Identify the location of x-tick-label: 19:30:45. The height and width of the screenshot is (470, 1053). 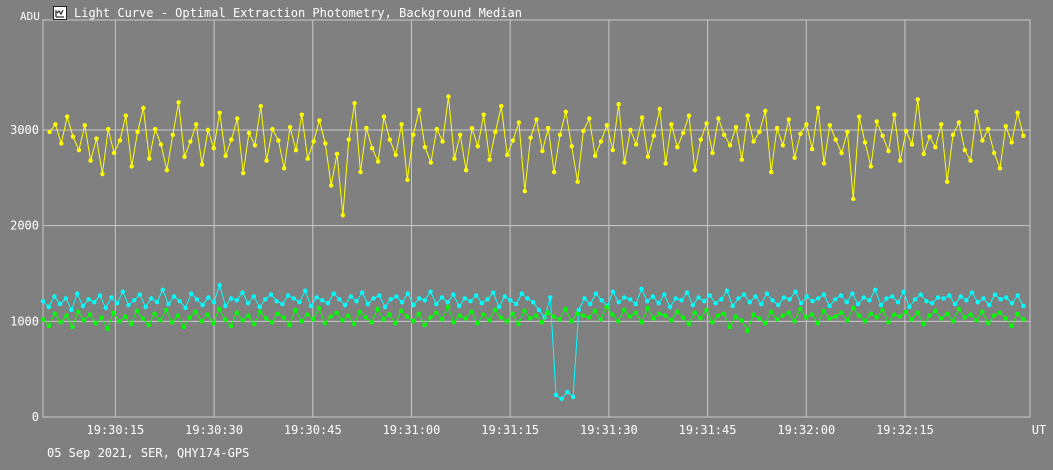
(313, 430).